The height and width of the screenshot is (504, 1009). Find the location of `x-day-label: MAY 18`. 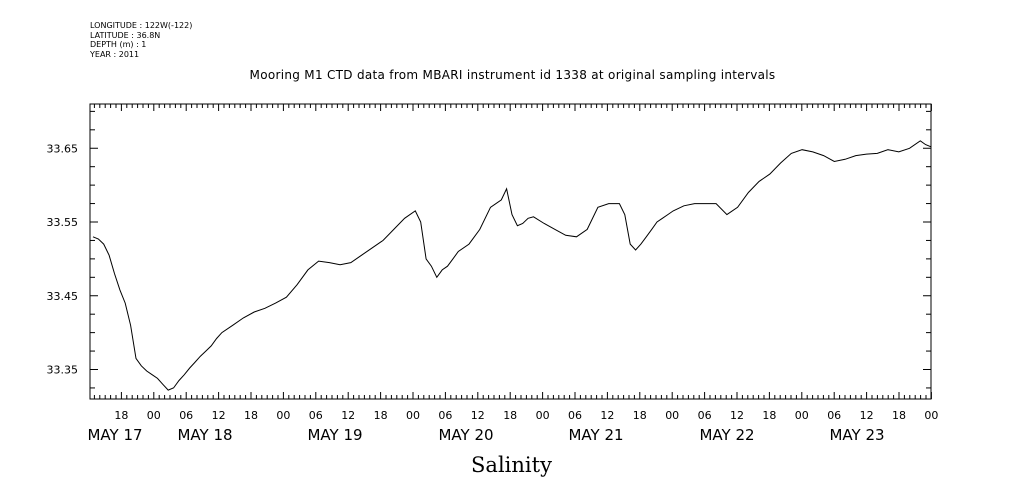

x-day-label: MAY 18 is located at coordinates (204, 435).